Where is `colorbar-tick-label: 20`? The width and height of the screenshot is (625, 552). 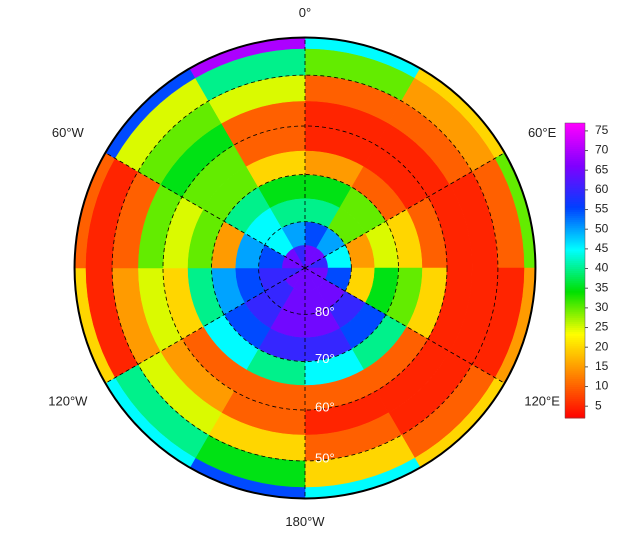 colorbar-tick-label: 20 is located at coordinates (602, 346).